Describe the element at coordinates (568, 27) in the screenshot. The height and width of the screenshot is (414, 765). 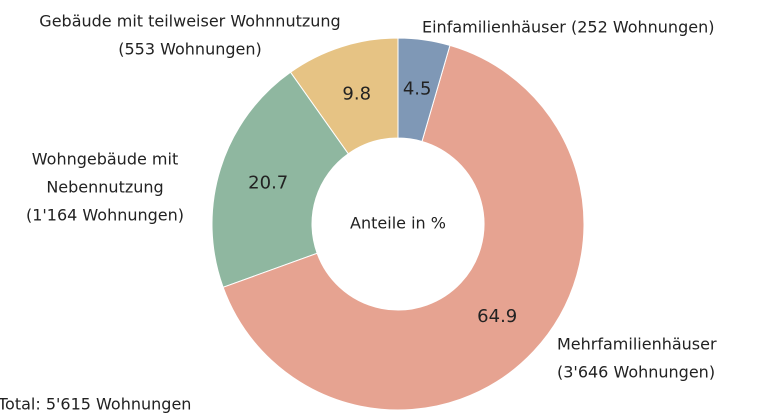
I see `category-label: Einfamilienhäuser (252 Wohnungen)` at that location.